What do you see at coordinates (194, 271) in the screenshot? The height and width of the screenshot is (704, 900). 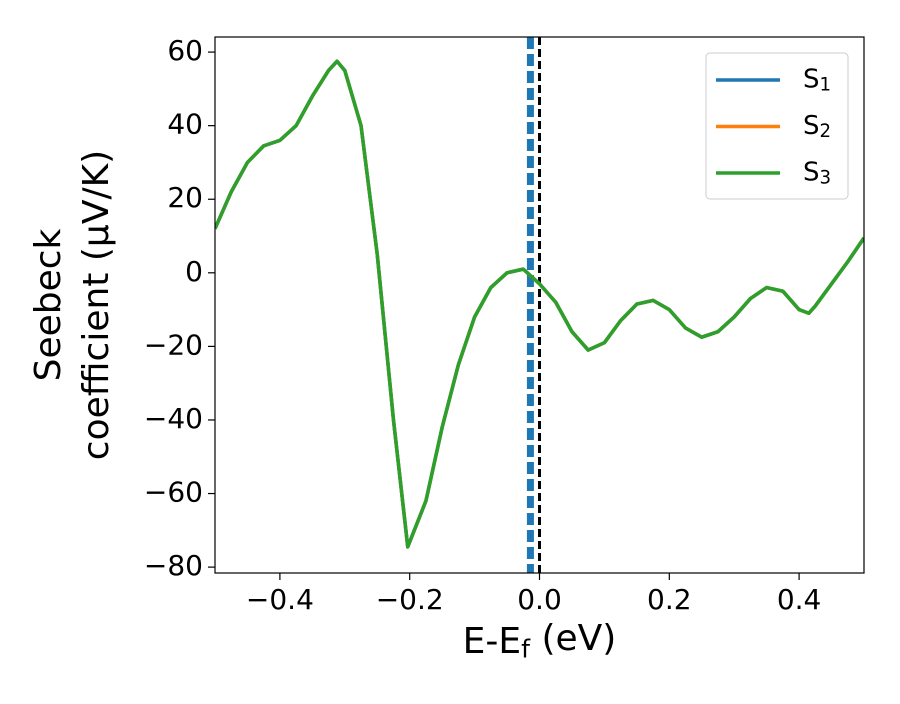 I see `y-tick-label: 0` at bounding box center [194, 271].